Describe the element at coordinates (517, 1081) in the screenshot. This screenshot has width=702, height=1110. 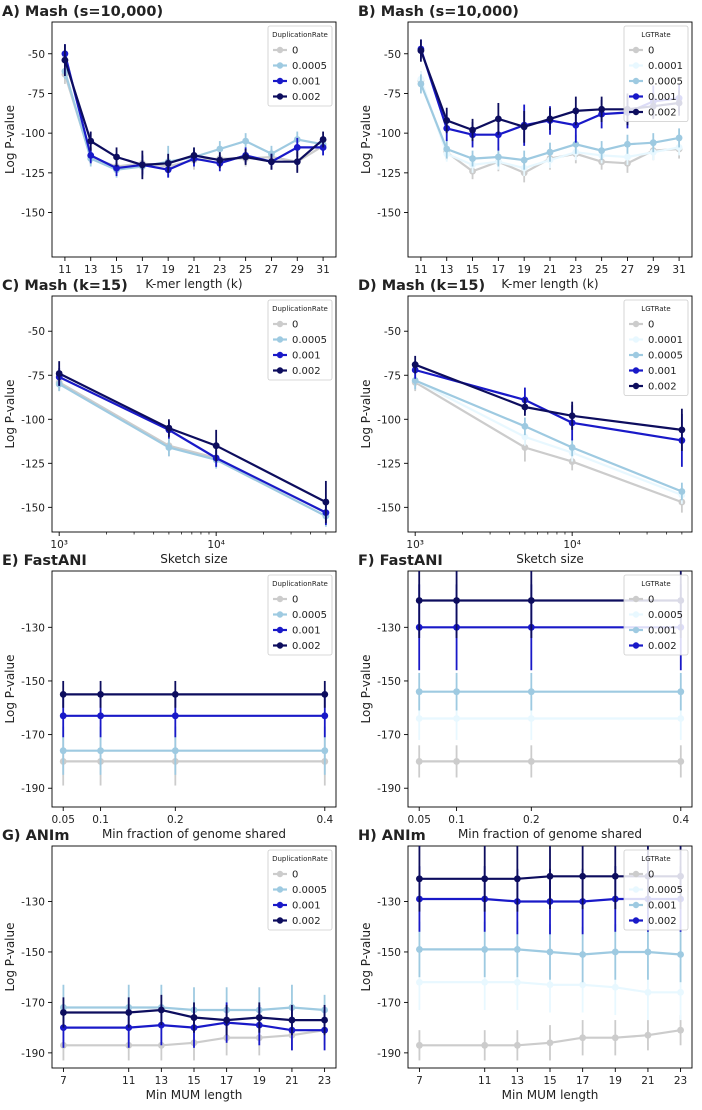
I see `x-tick-label: 13` at that location.